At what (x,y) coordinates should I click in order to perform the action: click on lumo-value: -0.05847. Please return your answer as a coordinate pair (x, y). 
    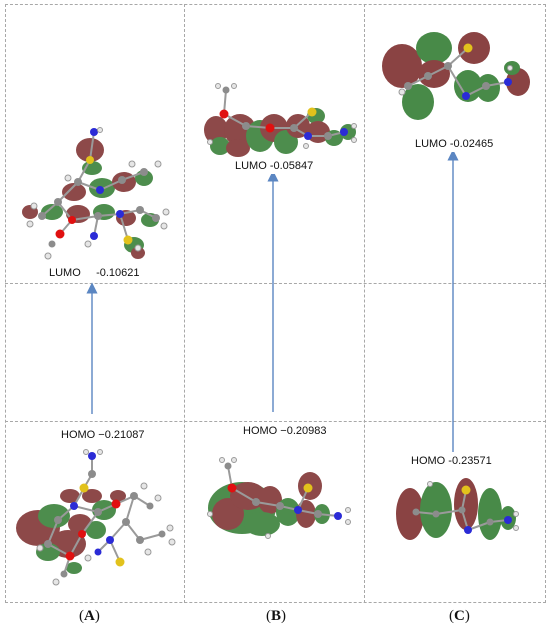
    Looking at the image, I should click on (291, 166).